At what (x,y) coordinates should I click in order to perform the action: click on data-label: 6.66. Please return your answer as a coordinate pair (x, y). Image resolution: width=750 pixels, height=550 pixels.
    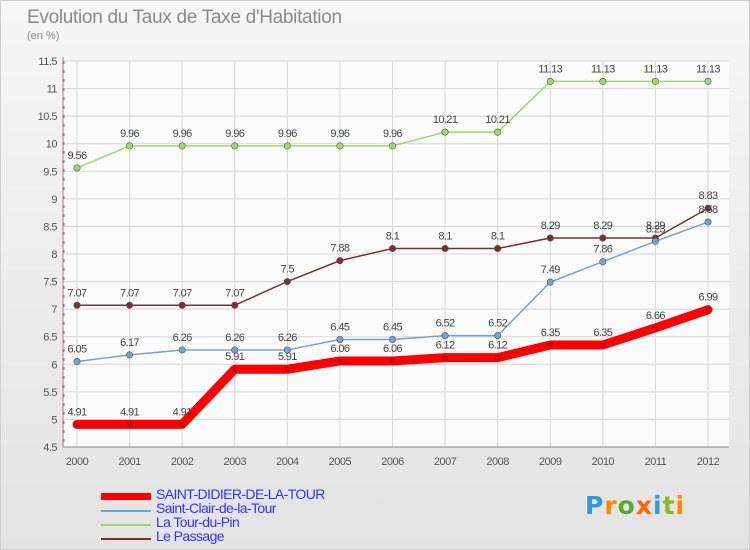
    Looking at the image, I should click on (655, 316).